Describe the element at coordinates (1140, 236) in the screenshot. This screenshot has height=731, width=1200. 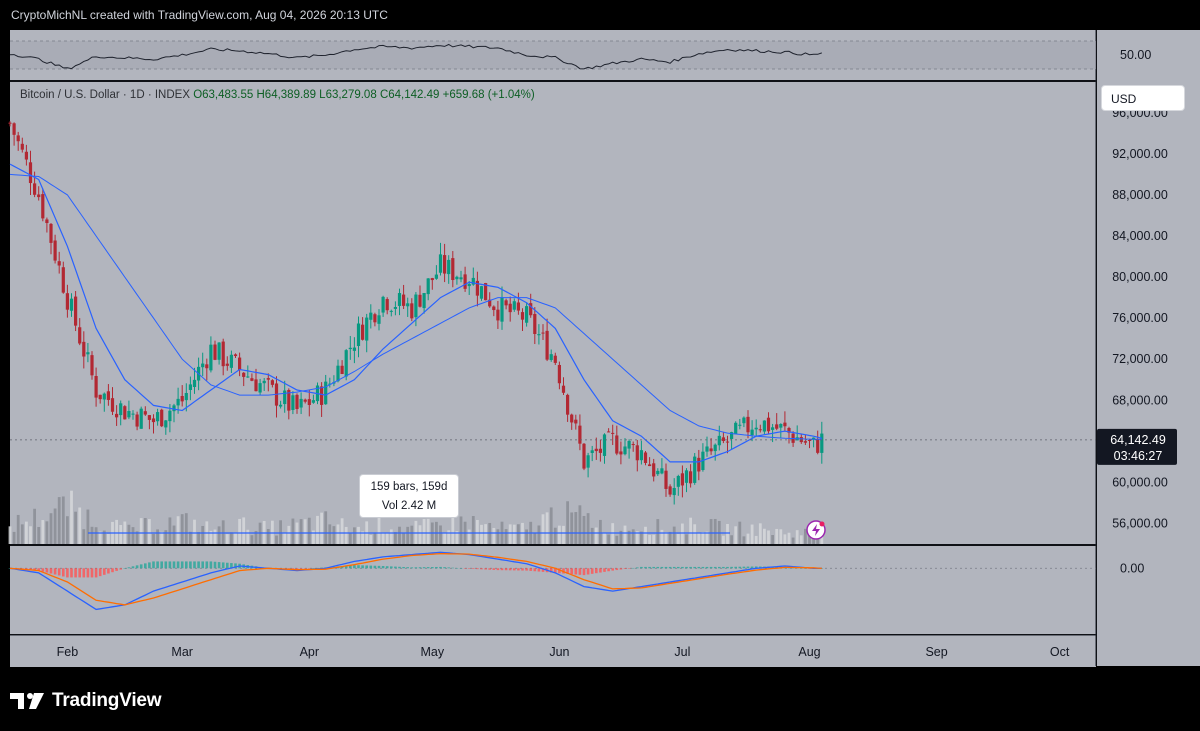
I see `price-tick-label: 84,000.00` at that location.